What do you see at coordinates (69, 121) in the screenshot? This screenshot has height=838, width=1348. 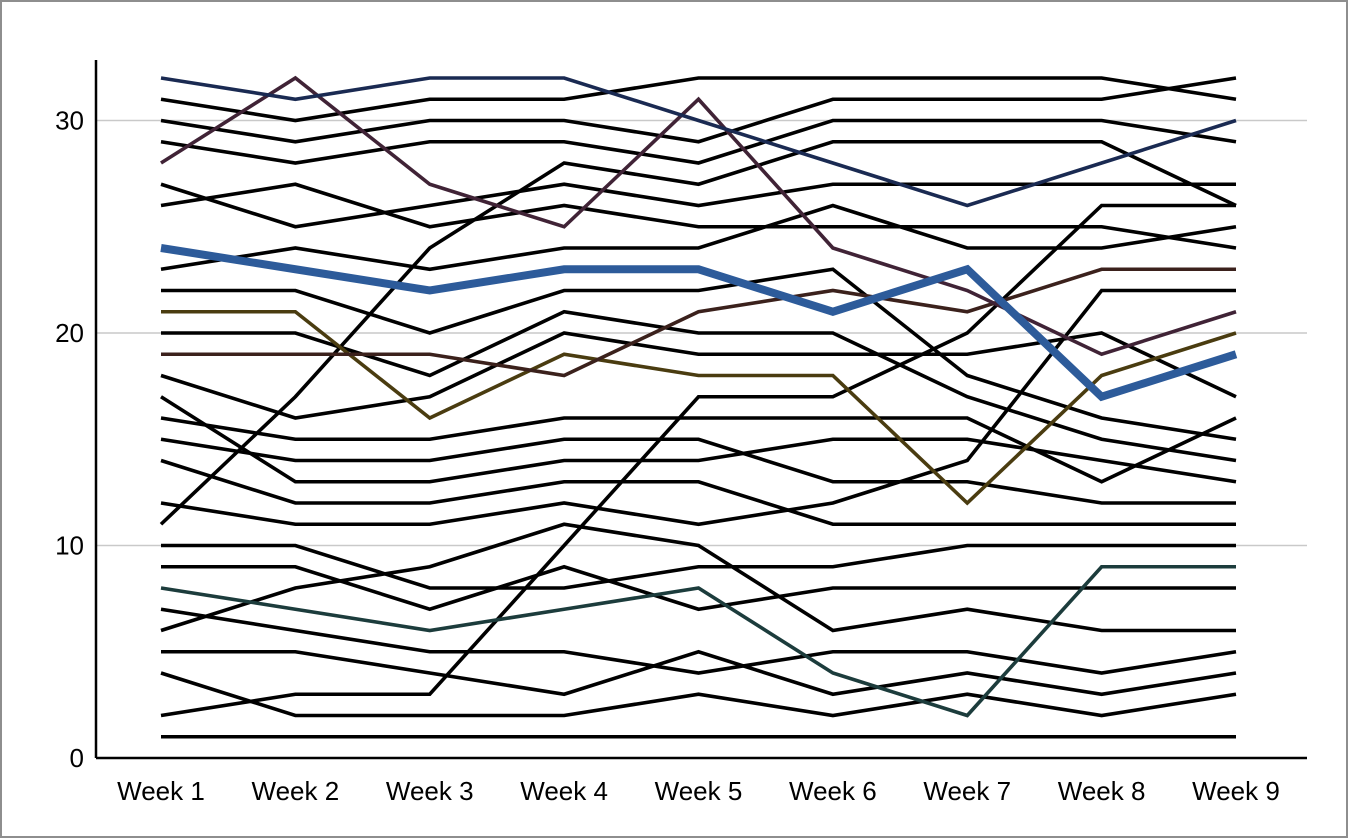 I see `y-tick-label: 30` at bounding box center [69, 121].